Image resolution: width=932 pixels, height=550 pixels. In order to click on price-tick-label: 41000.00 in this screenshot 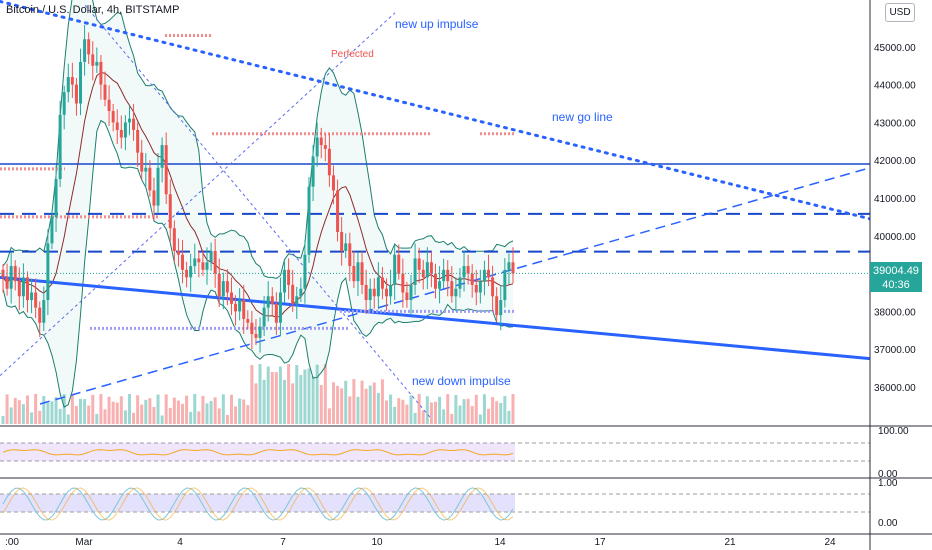, I will do `click(895, 199)`.